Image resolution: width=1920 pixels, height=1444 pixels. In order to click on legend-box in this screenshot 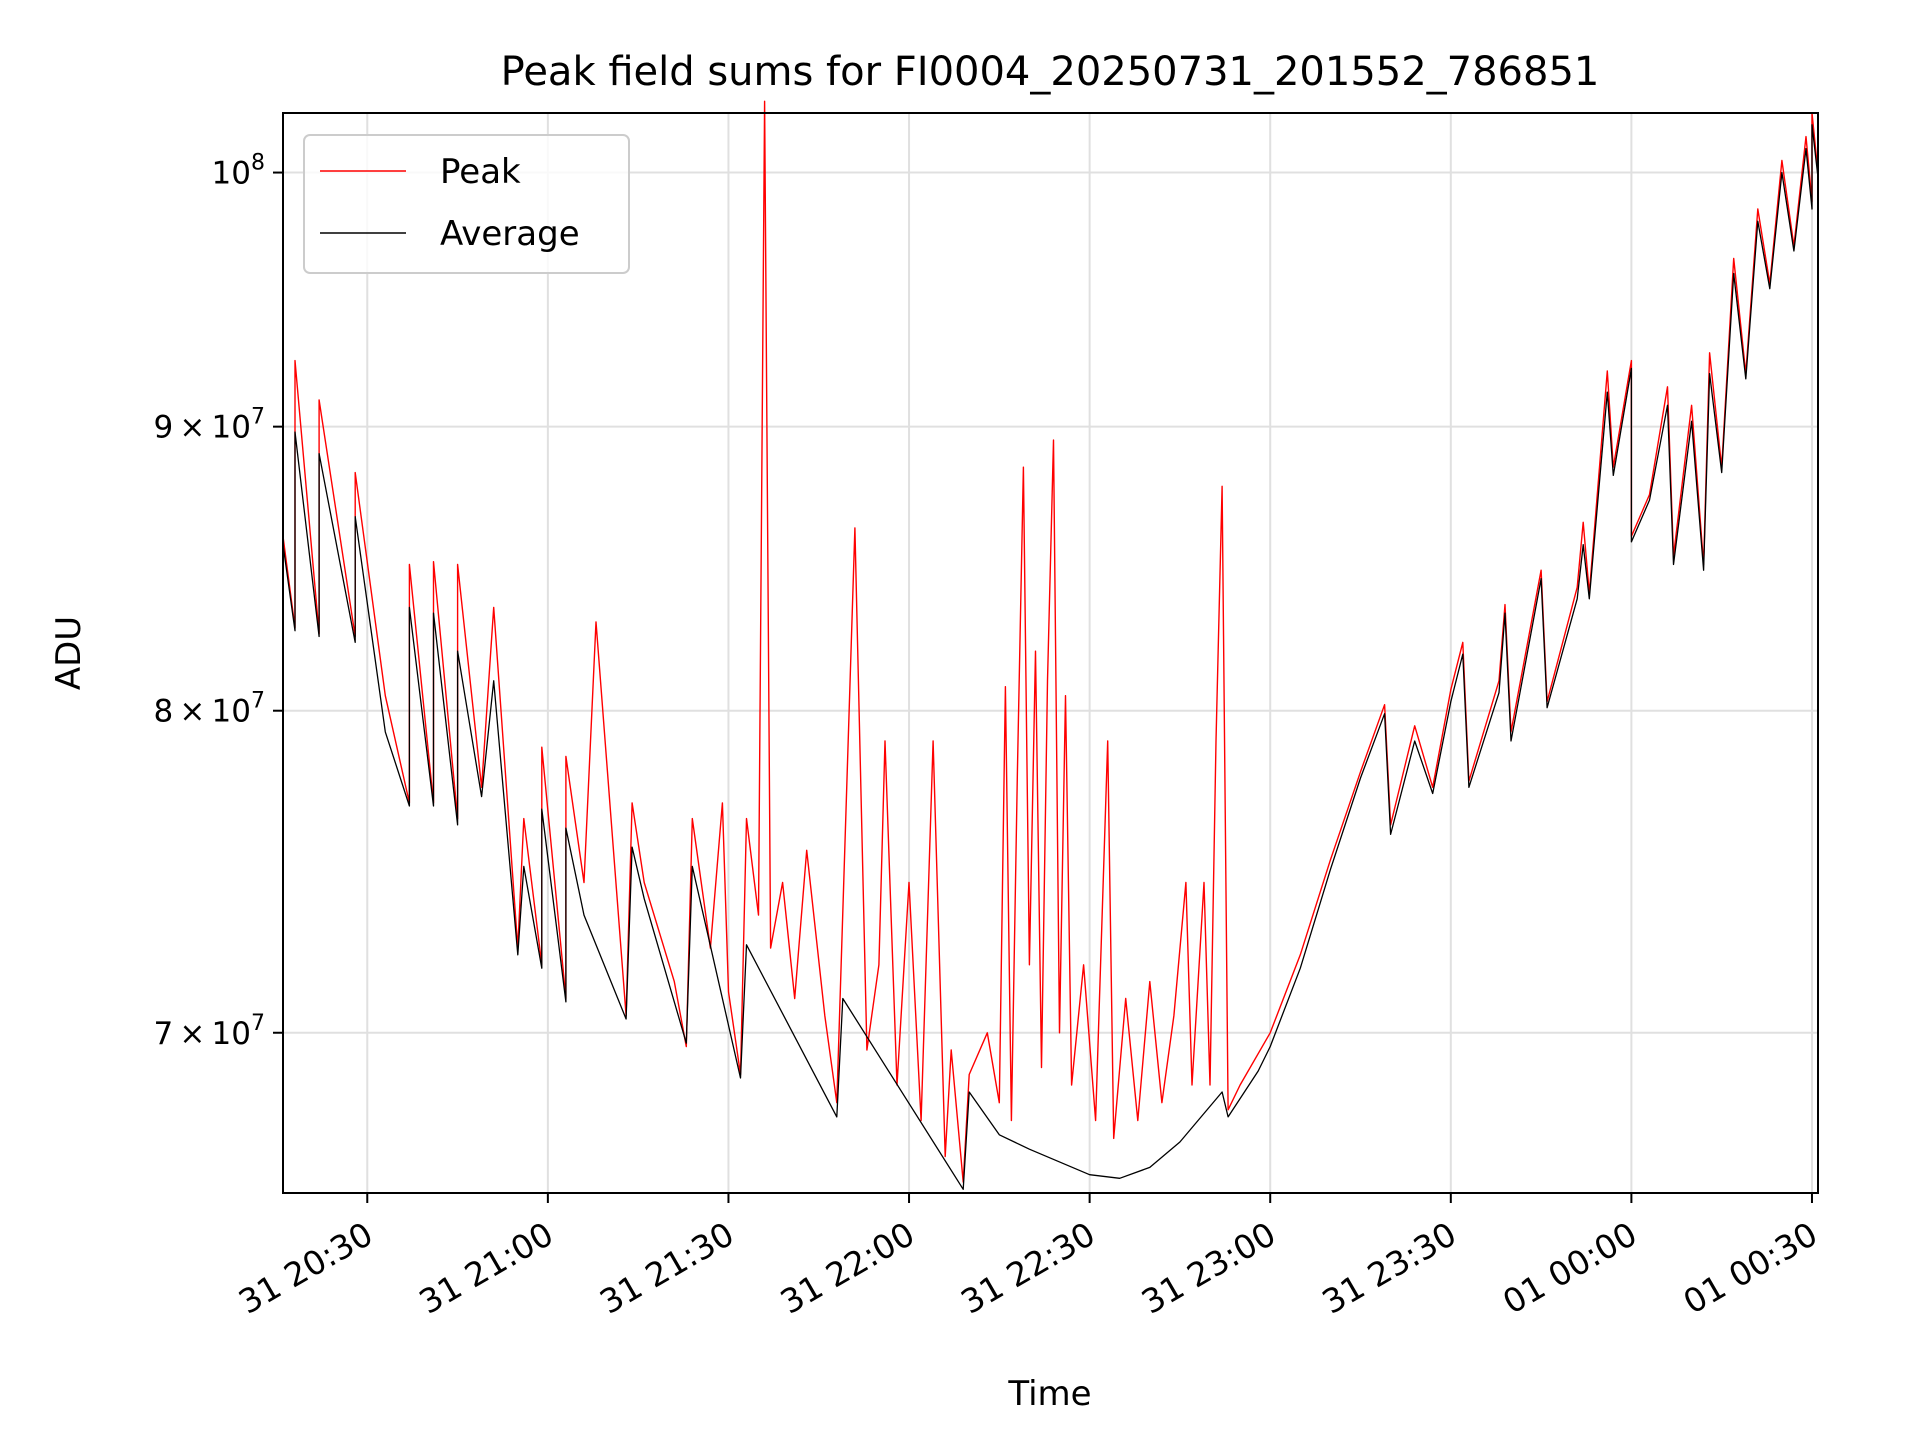, I will do `click(466, 204)`.